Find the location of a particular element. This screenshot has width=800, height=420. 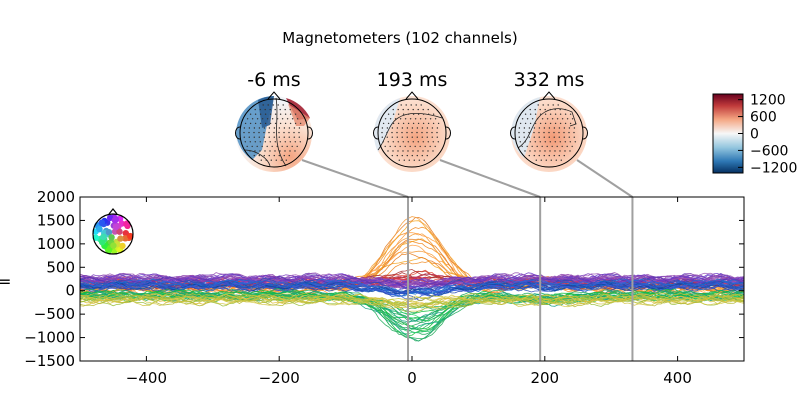

y-tick-label: 2000 is located at coordinates (56, 197).